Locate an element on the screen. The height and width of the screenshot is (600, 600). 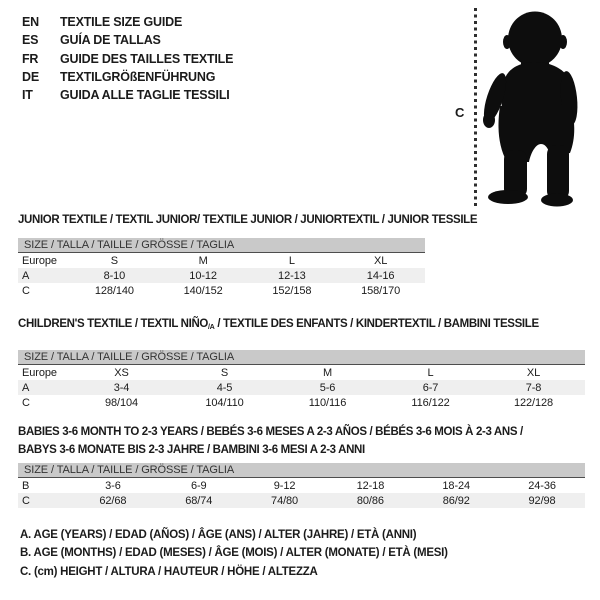
table-cell: 110/116 is located at coordinates (327, 402).